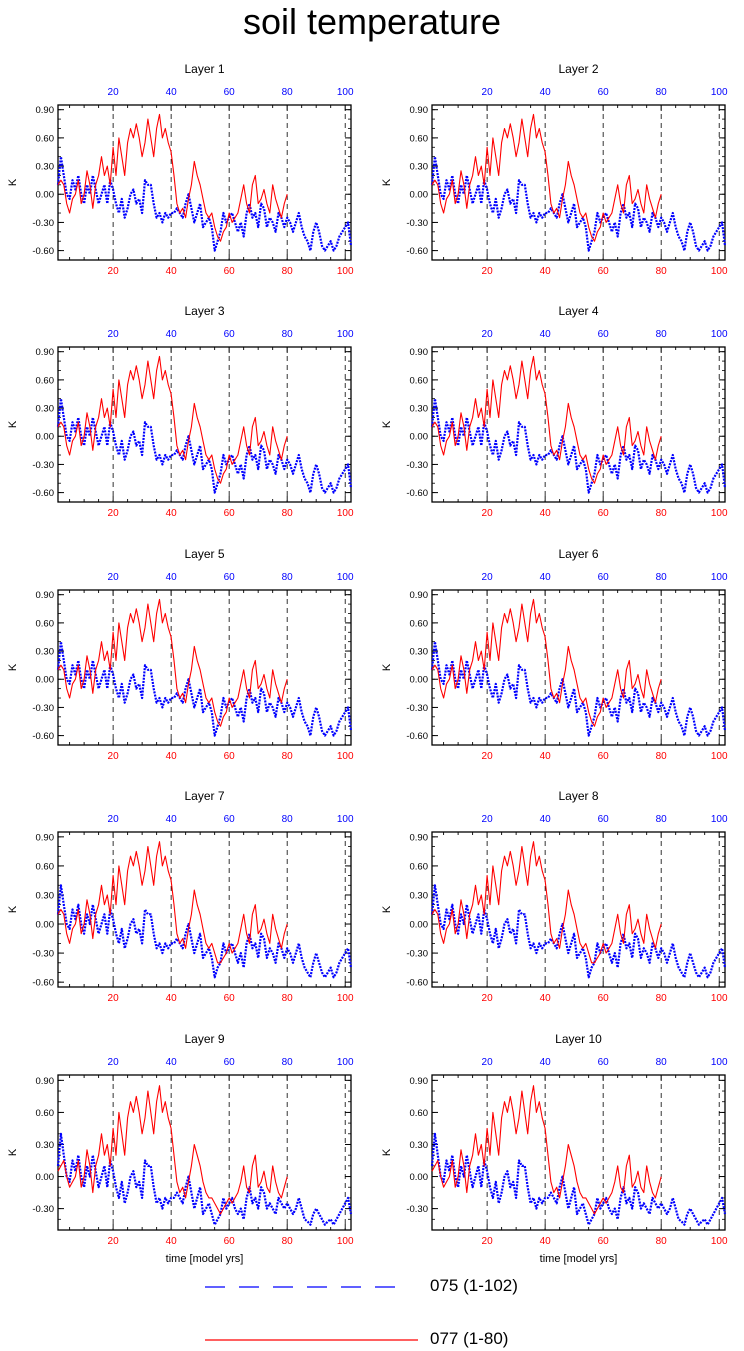 The width and height of the screenshot is (744, 1351). What do you see at coordinates (311, 1313) in the screenshot?
I see `legend` at bounding box center [311, 1313].